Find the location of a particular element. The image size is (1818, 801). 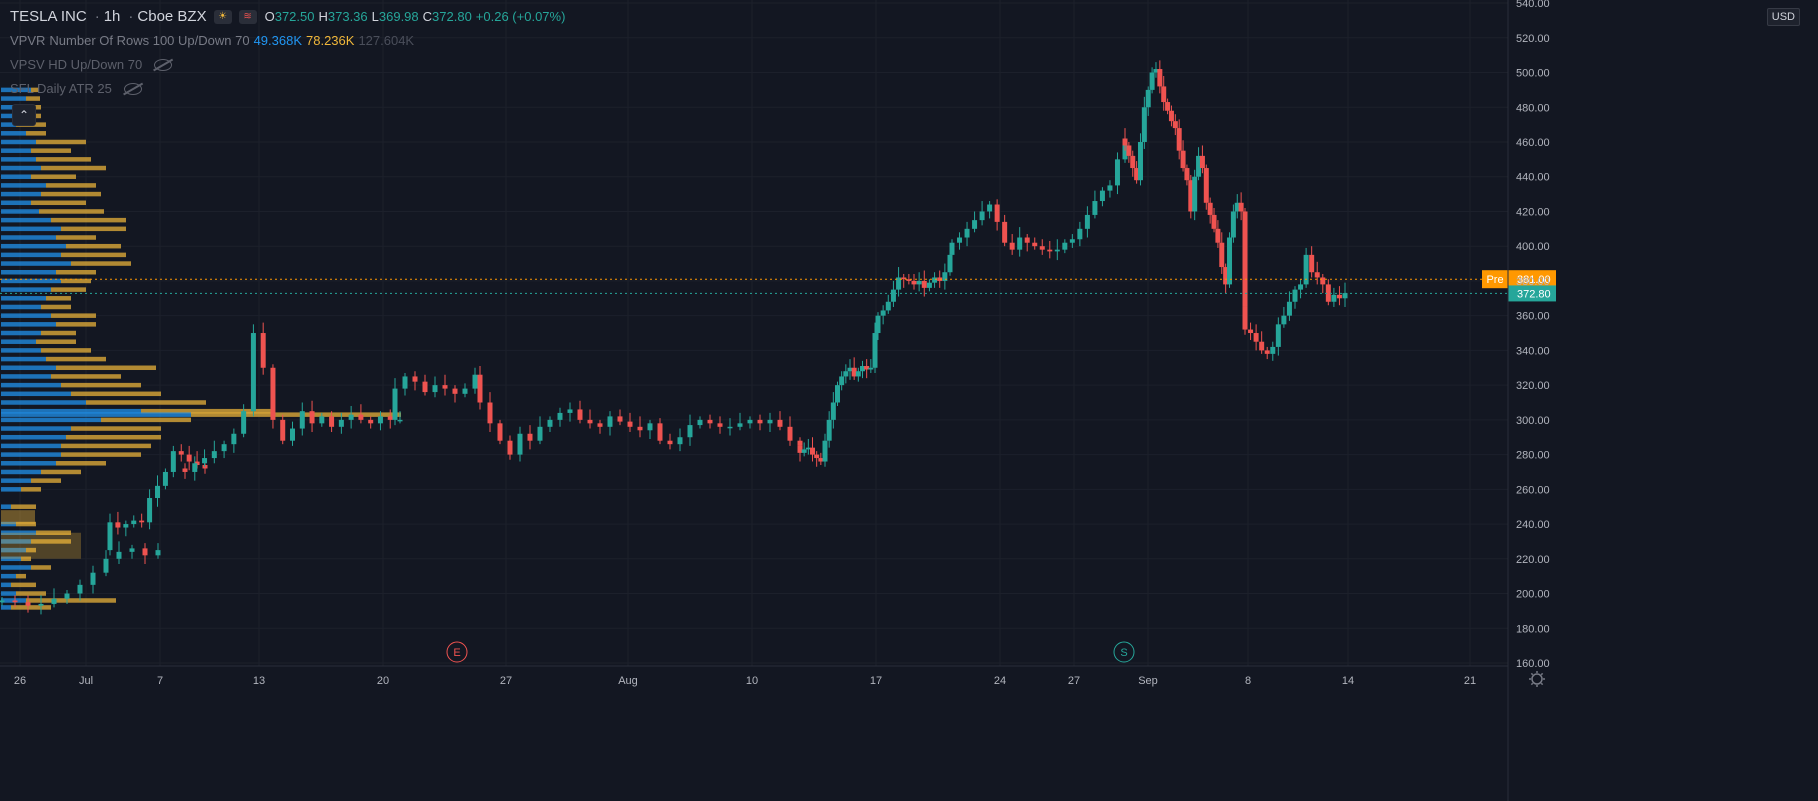

data-delay-icon: ≋ is located at coordinates (247, 16).